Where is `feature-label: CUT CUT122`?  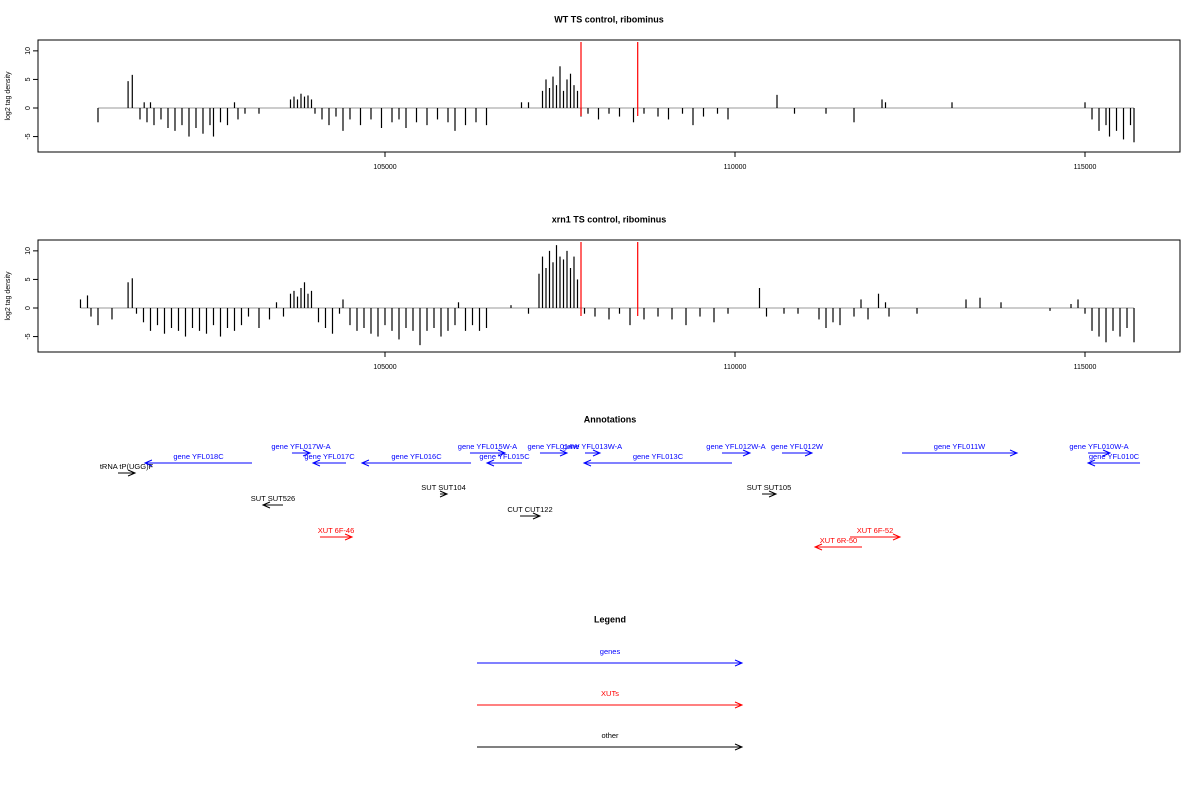 feature-label: CUT CUT122 is located at coordinates (529, 509).